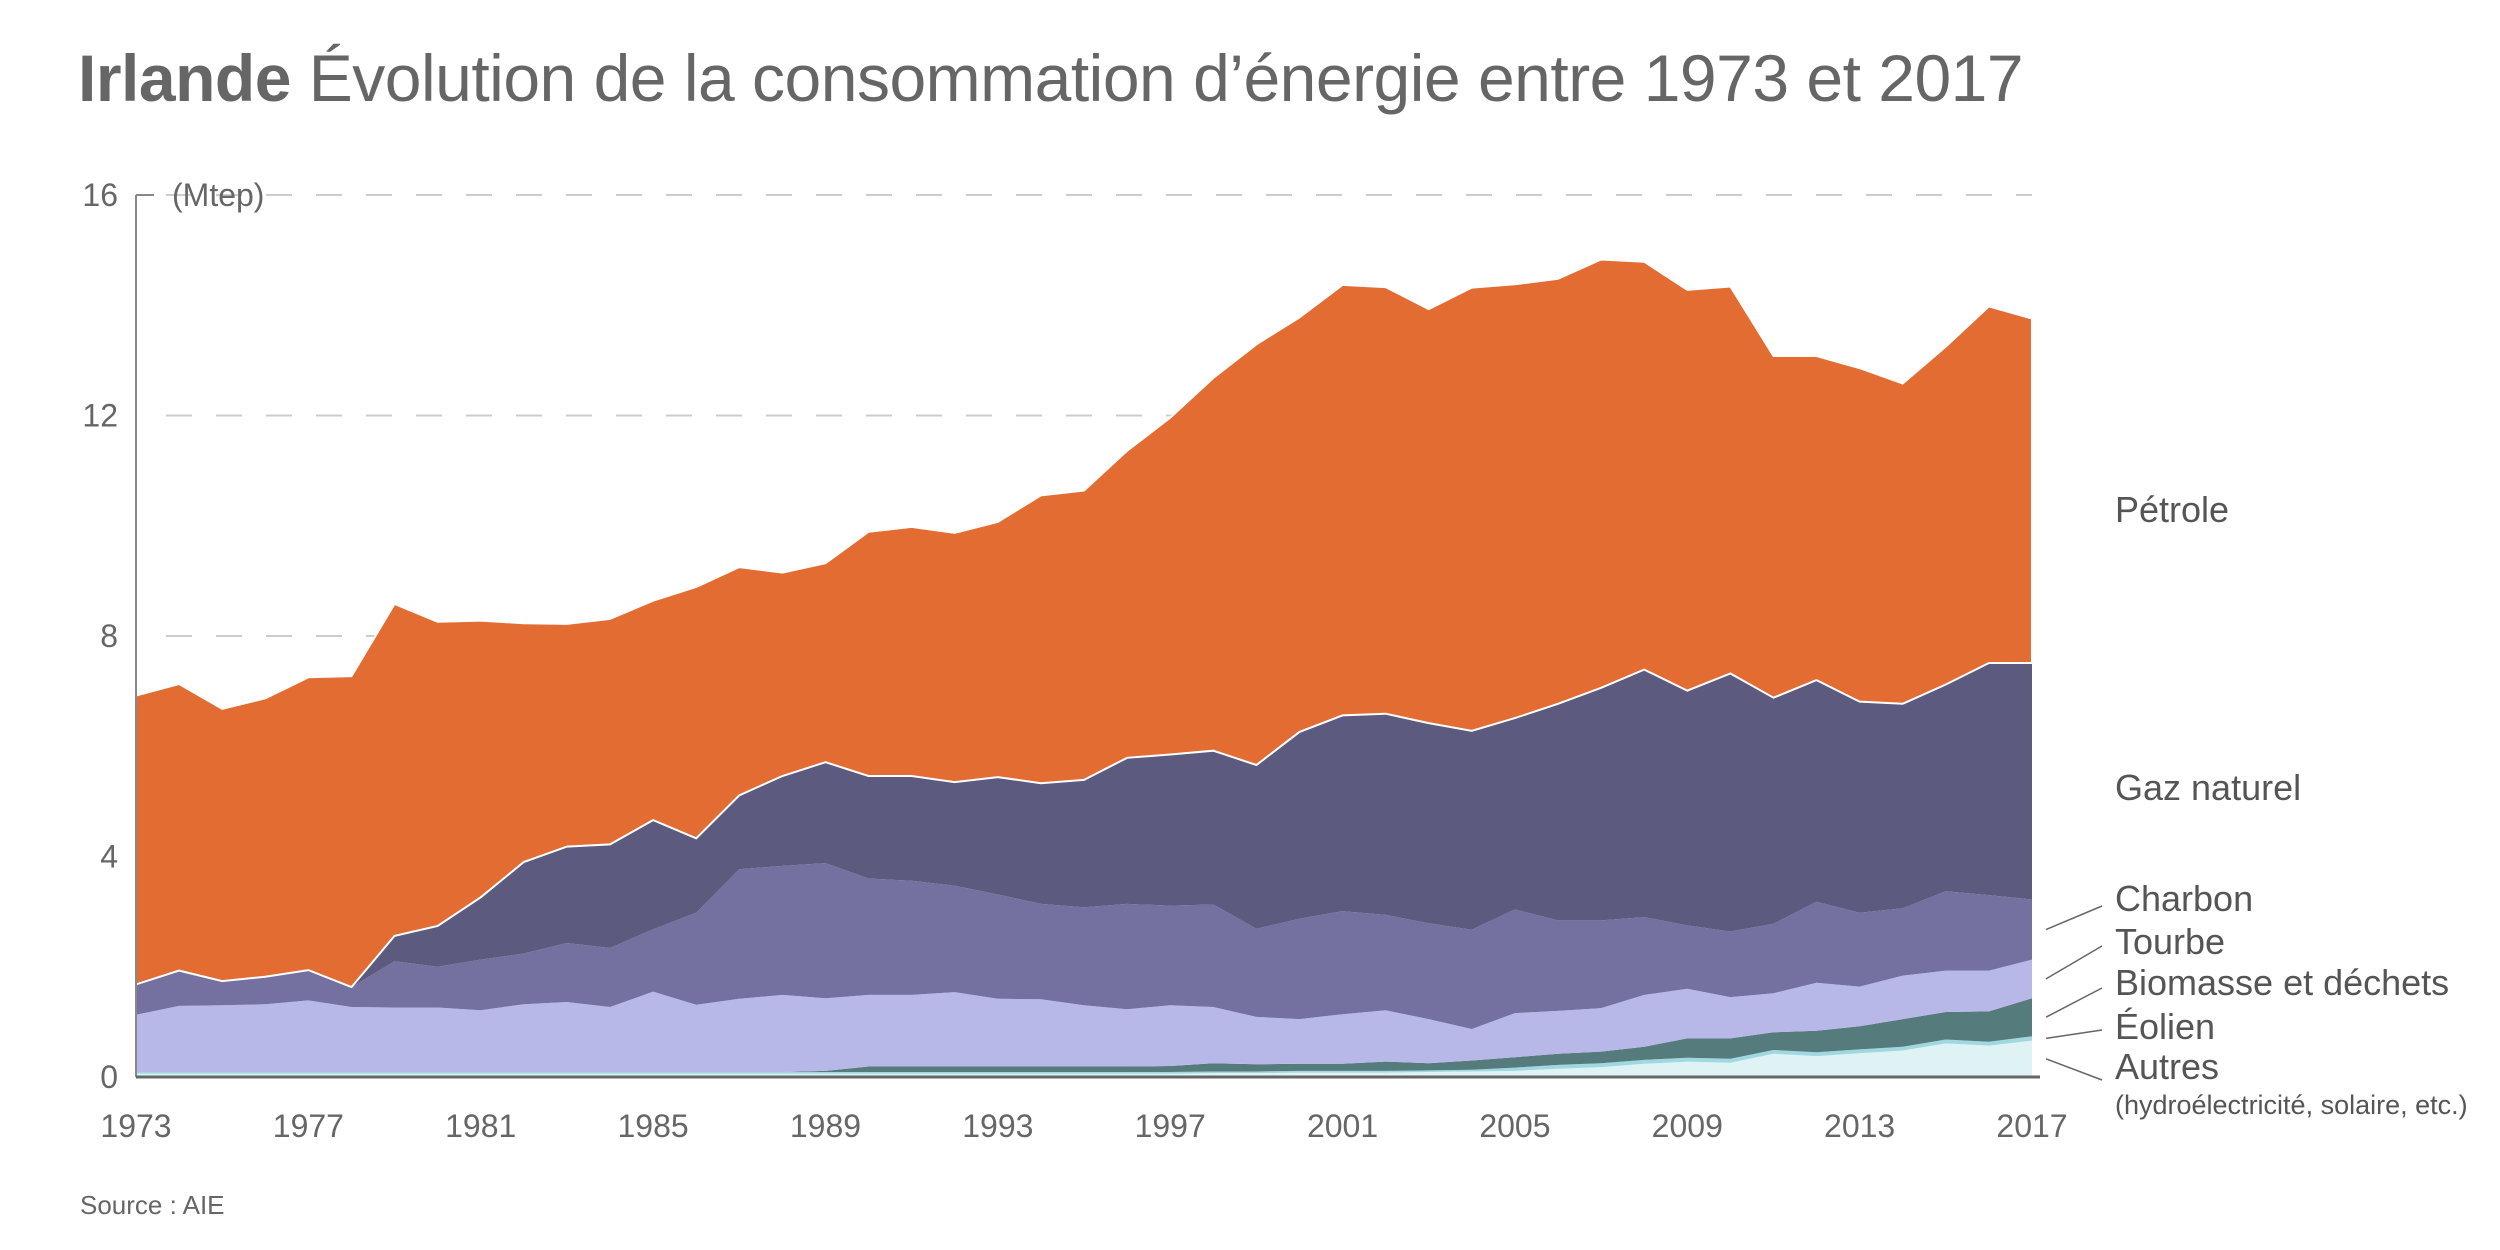 This screenshot has width=2500, height=1250. Describe the element at coordinates (184, 78) in the screenshot. I see `title-country: Irlande` at that location.